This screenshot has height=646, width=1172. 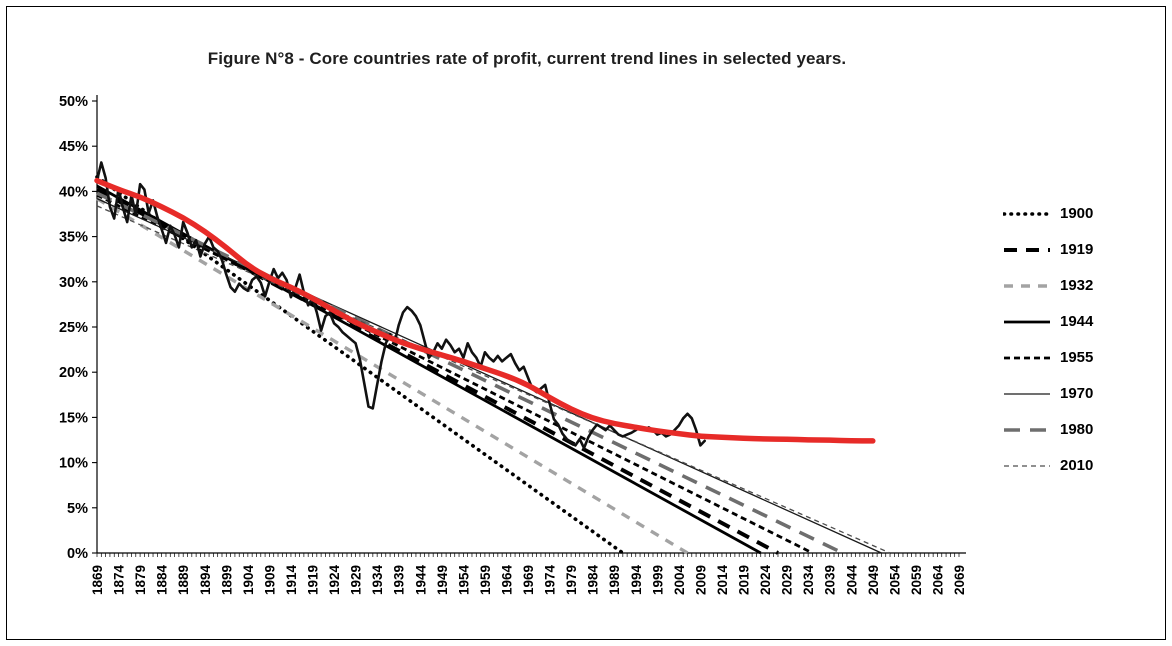 I want to click on x-tick-label: 1979, so click(x=571, y=580).